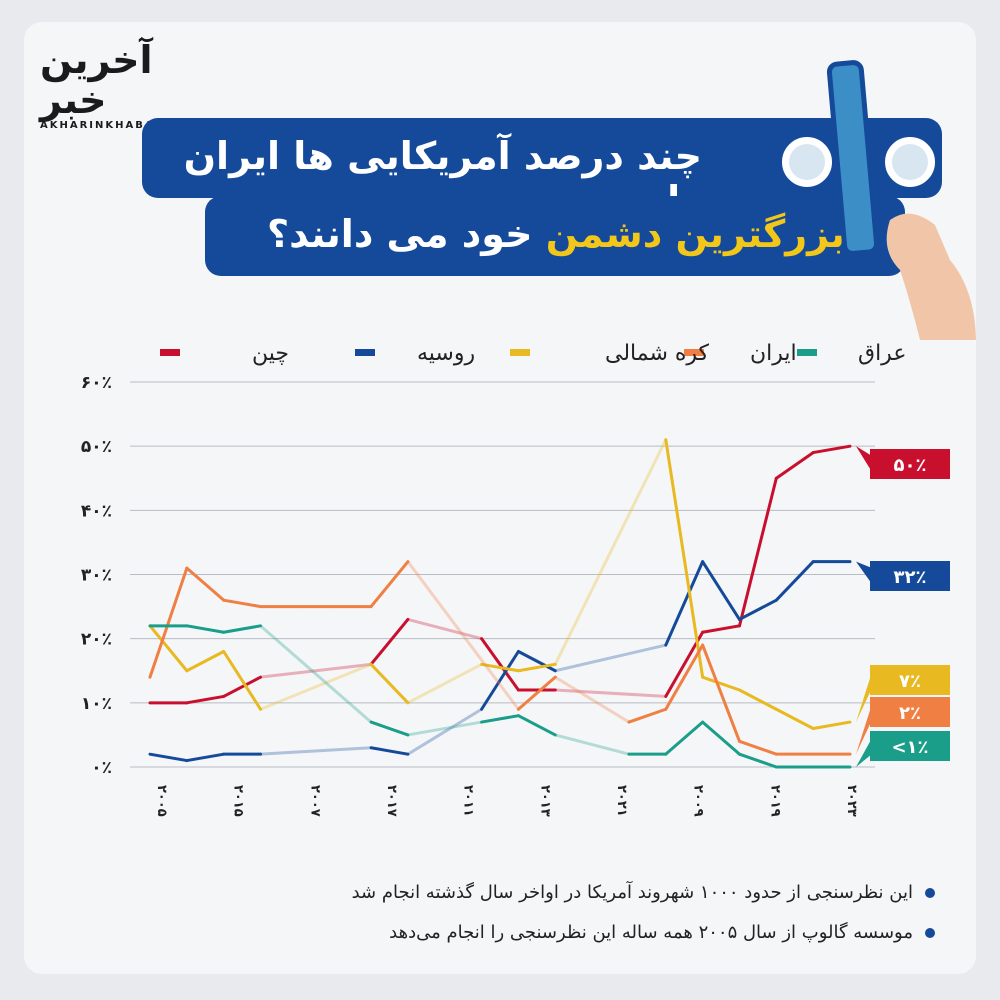 Image resolution: width=1000 pixels, height=1000 pixels. I want to click on y-tick-label: ۰٪, so click(101, 768).